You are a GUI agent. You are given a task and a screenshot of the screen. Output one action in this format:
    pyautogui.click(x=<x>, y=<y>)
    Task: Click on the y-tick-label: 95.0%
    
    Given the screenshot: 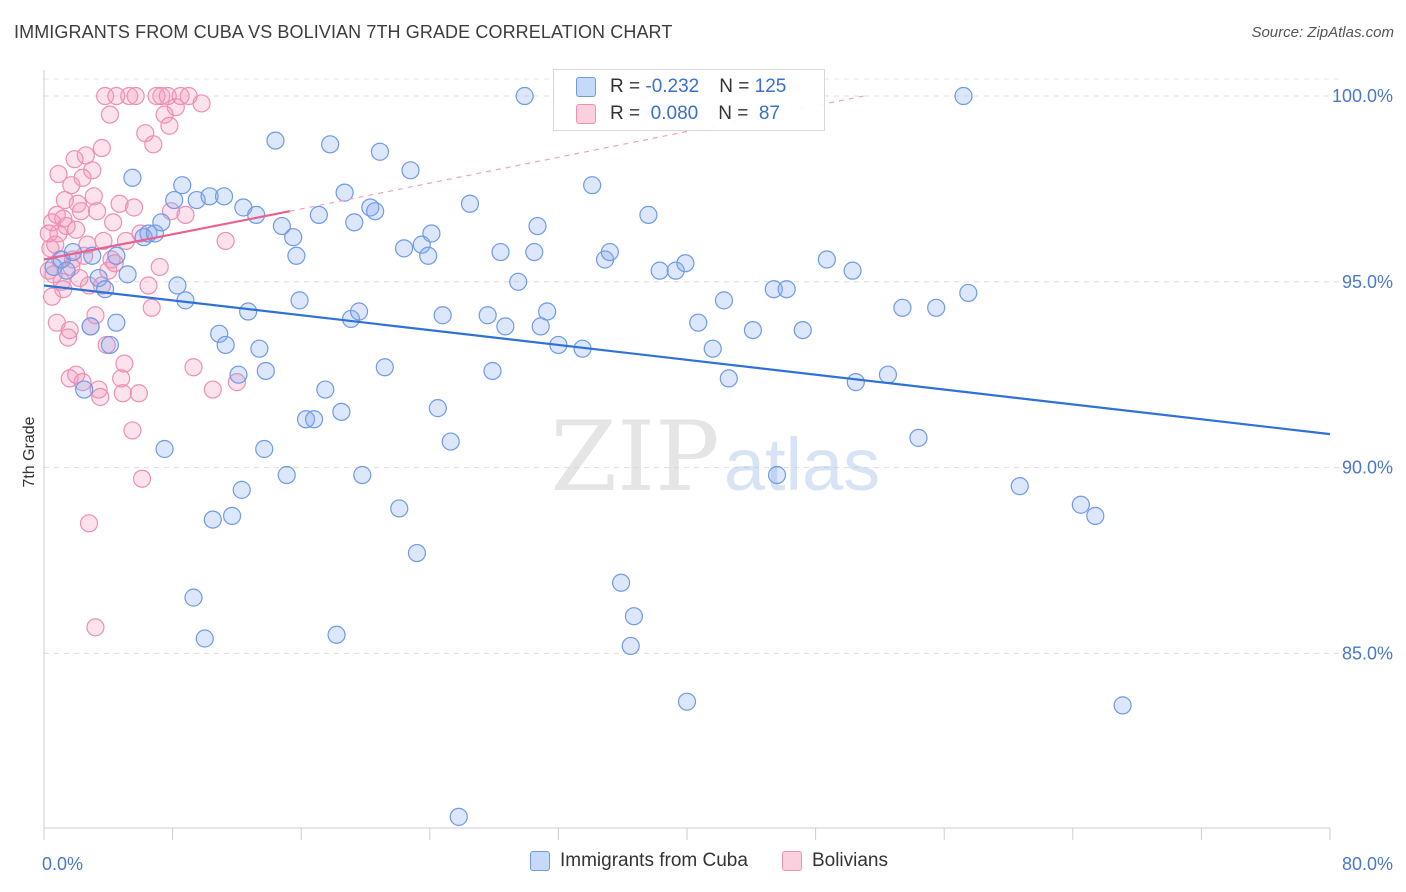 What is the action you would take?
    pyautogui.click(x=1367, y=282)
    